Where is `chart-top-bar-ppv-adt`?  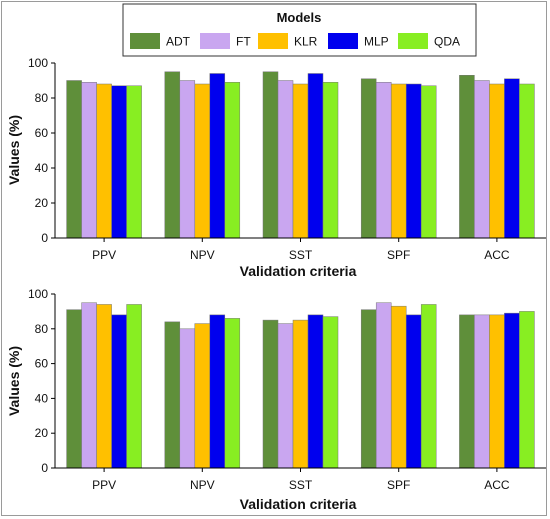 chart-top-bar-ppv-adt is located at coordinates (74, 159).